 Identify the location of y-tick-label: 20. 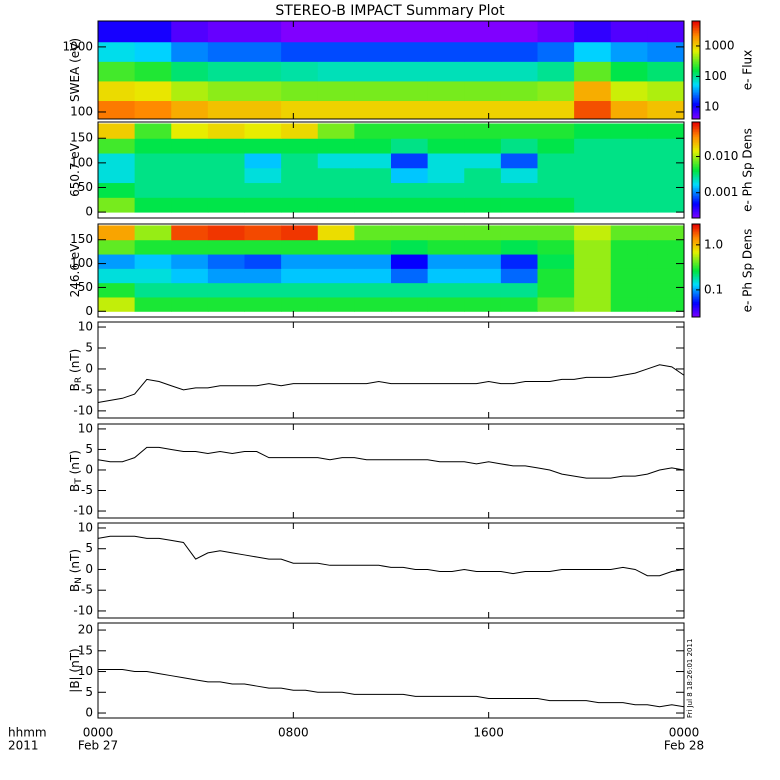
(85, 630).